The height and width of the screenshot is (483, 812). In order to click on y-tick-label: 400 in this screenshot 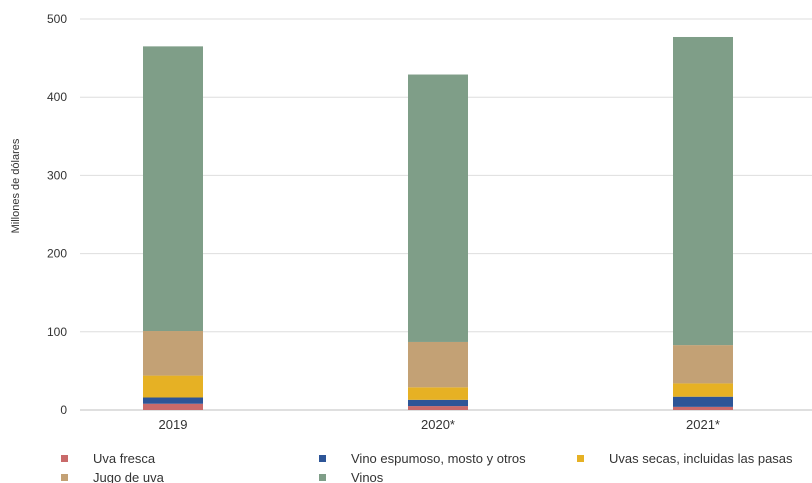, I will do `click(57, 97)`.